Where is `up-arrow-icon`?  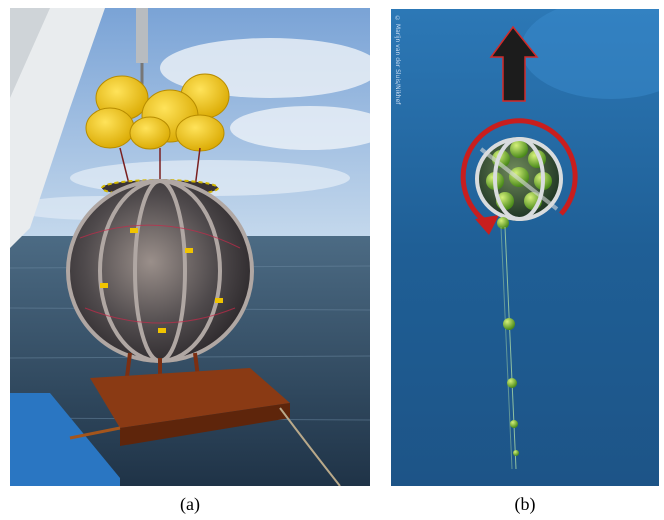
up-arrow-icon is located at coordinates (514, 63).